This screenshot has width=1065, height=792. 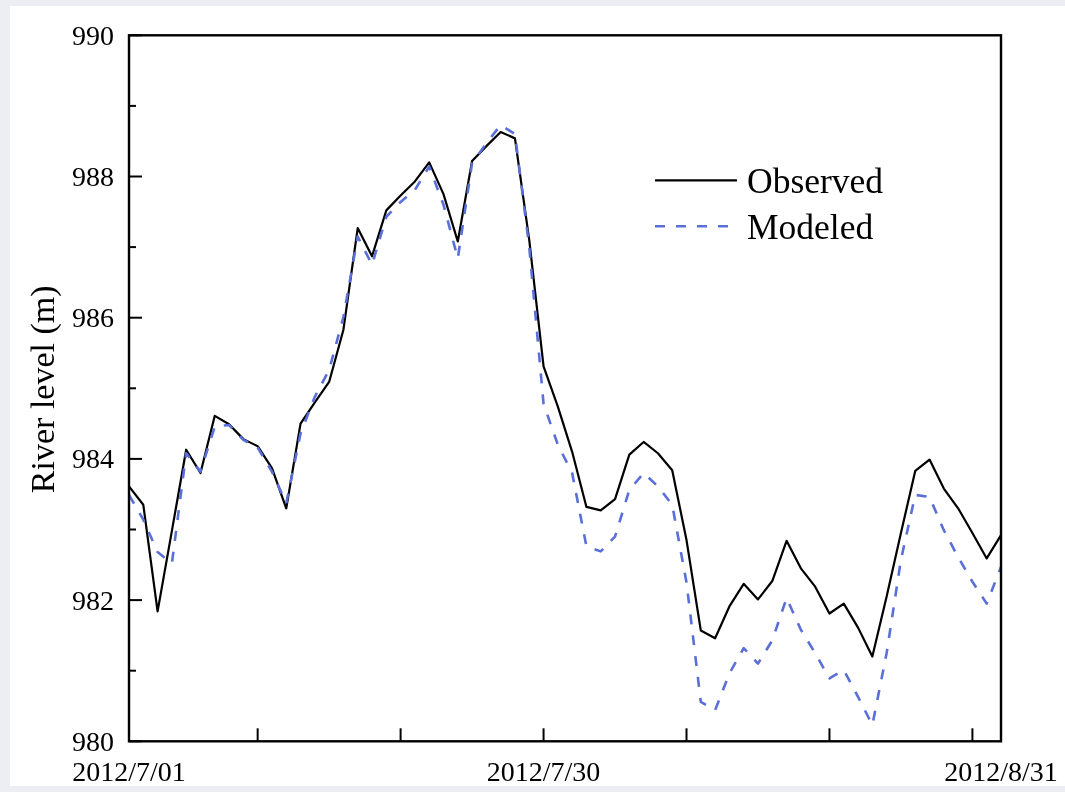 What do you see at coordinates (543, 771) in the screenshot?
I see `x-tick-label: 2012/7/30` at bounding box center [543, 771].